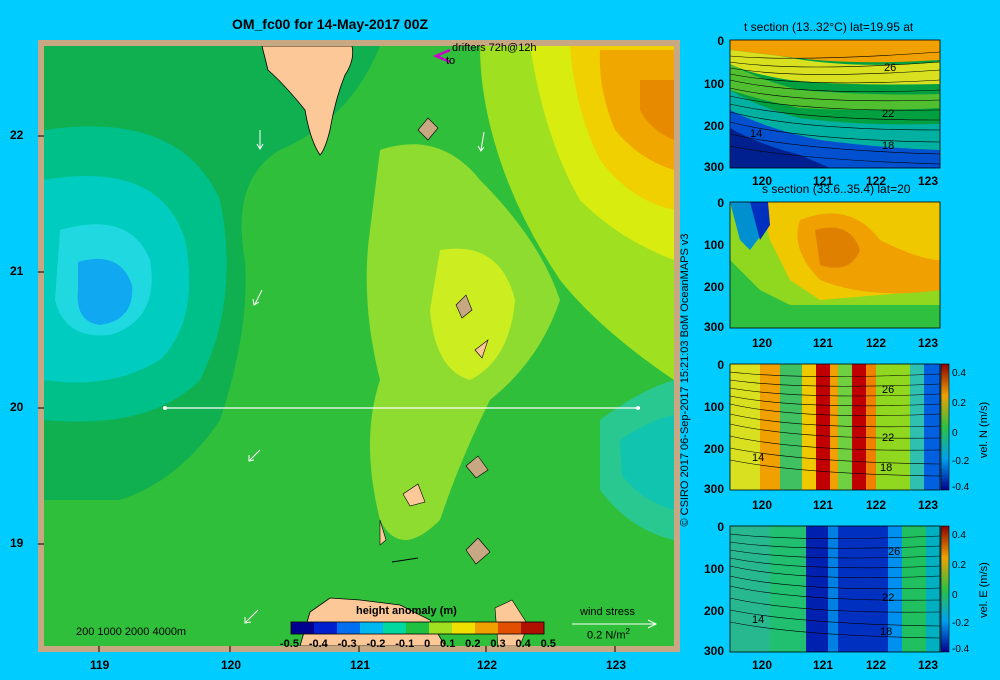 Image resolution: width=1000 pixels, height=680 pixels. I want to click on wind-stress-scale: 0.2 N/m2, so click(608, 634).